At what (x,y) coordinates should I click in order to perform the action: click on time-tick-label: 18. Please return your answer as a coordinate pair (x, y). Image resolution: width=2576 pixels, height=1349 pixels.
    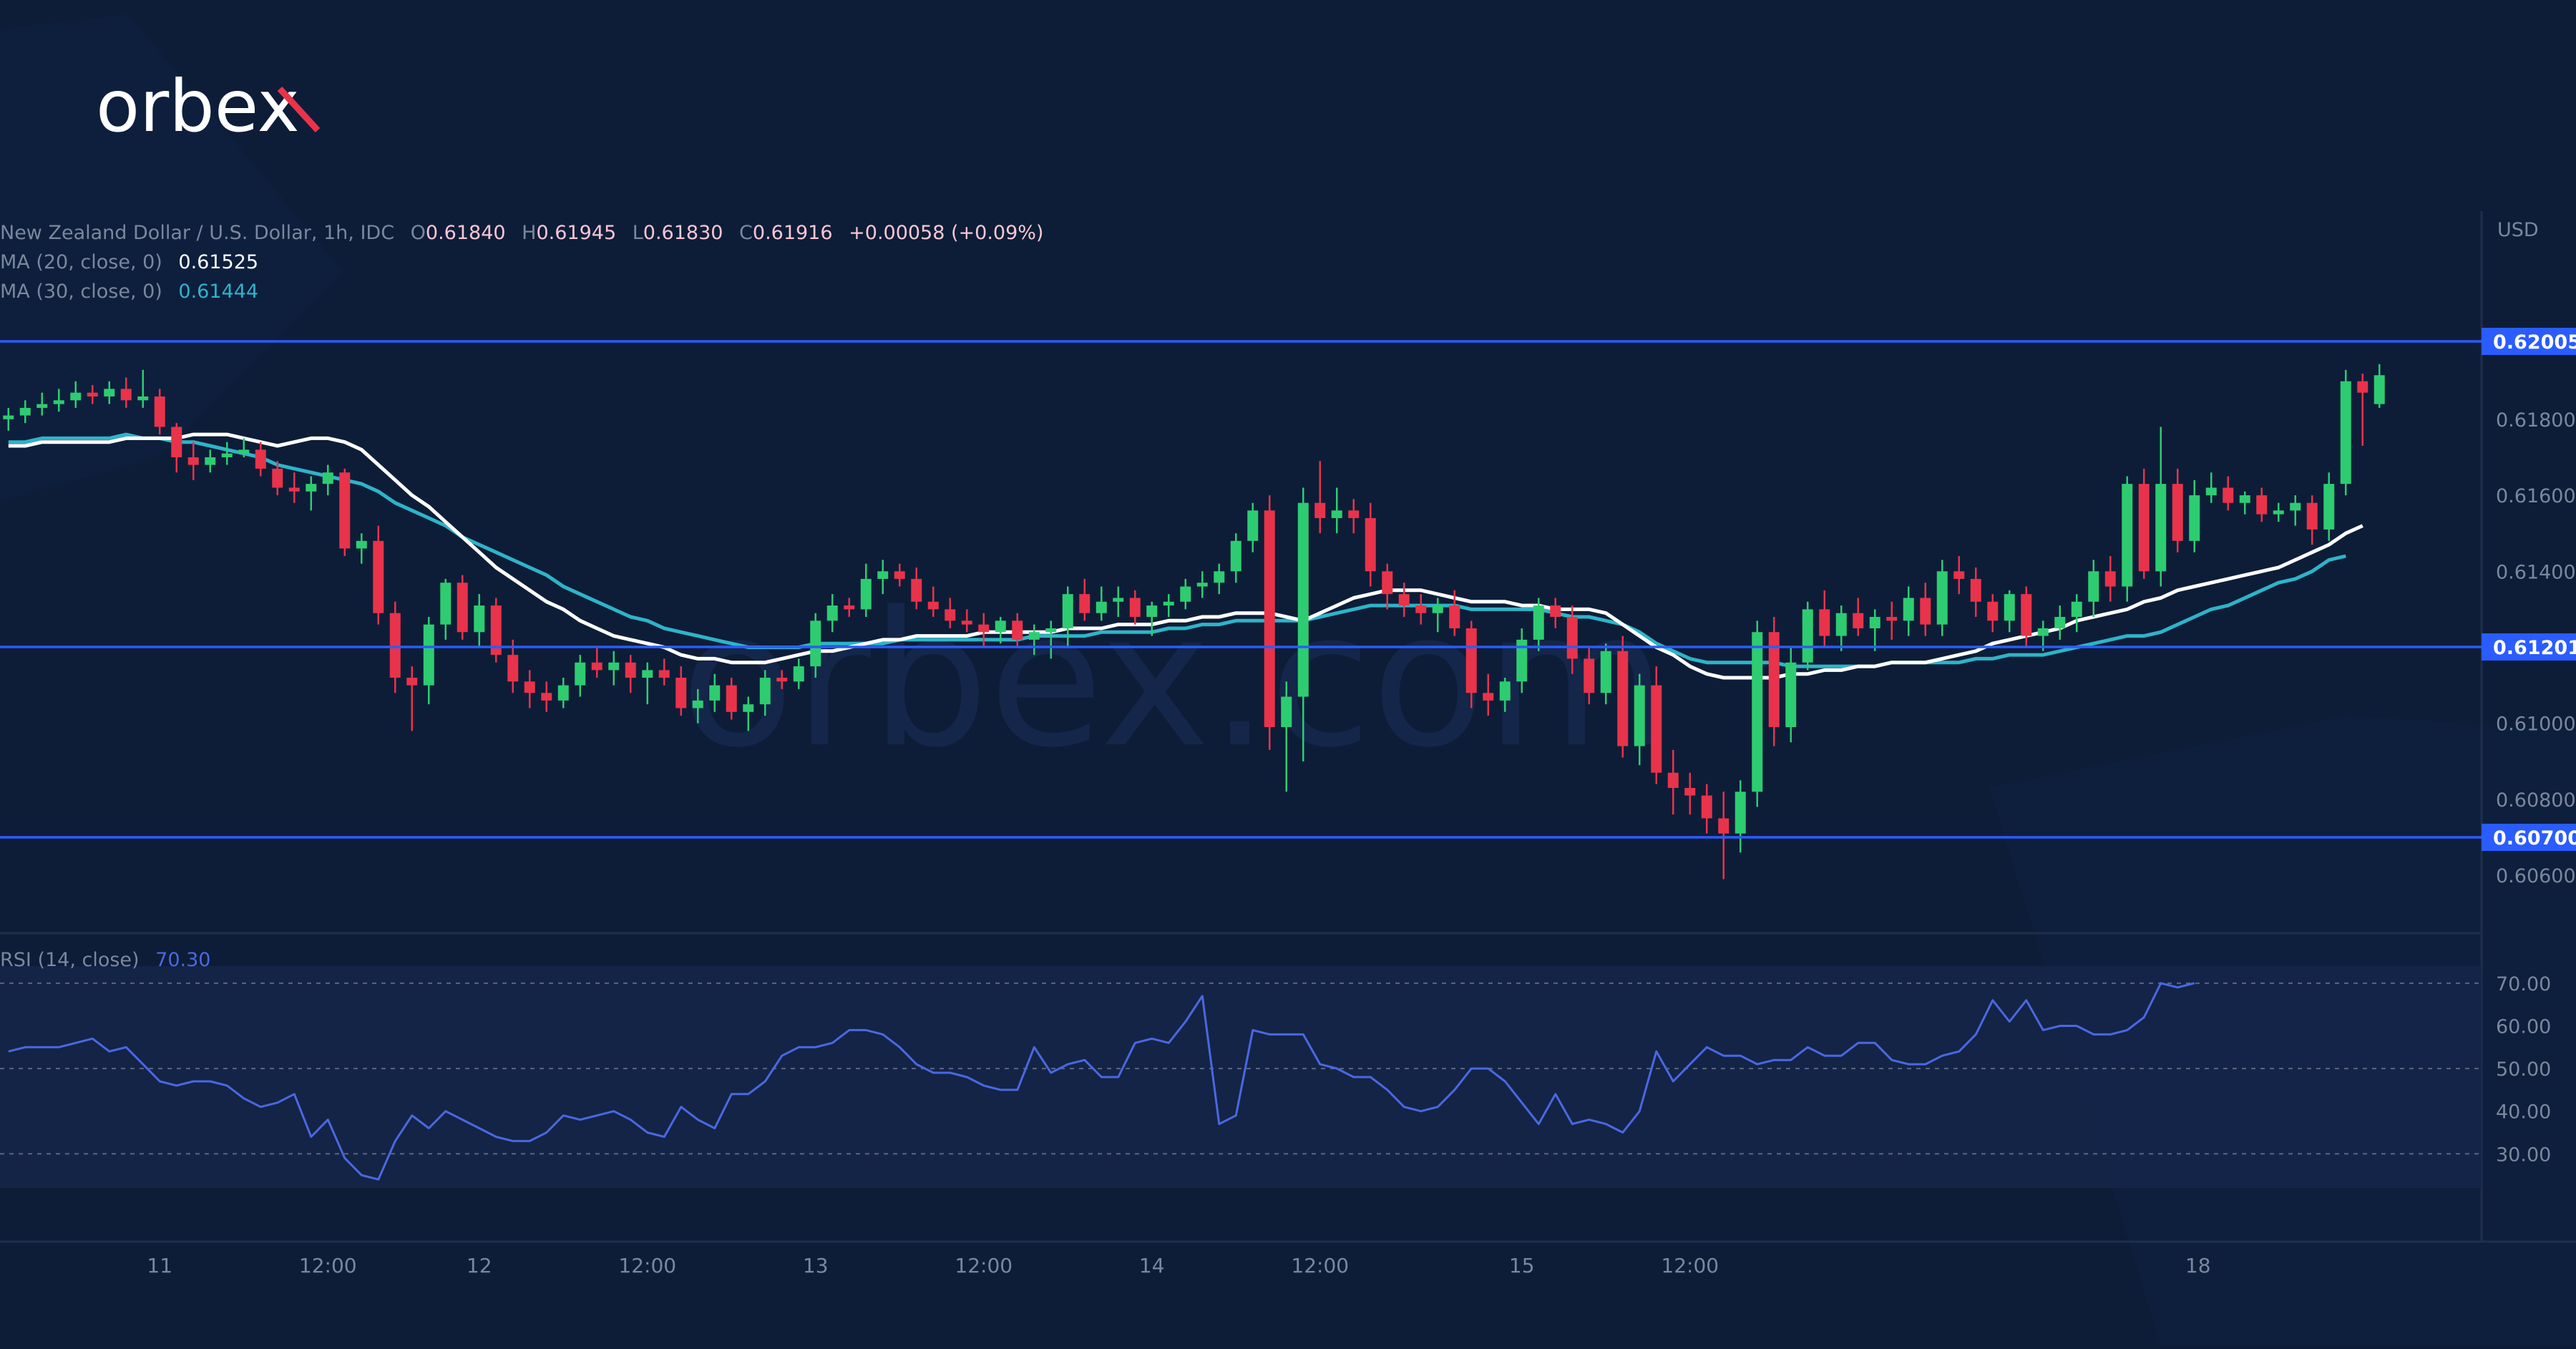
    Looking at the image, I should click on (2198, 1265).